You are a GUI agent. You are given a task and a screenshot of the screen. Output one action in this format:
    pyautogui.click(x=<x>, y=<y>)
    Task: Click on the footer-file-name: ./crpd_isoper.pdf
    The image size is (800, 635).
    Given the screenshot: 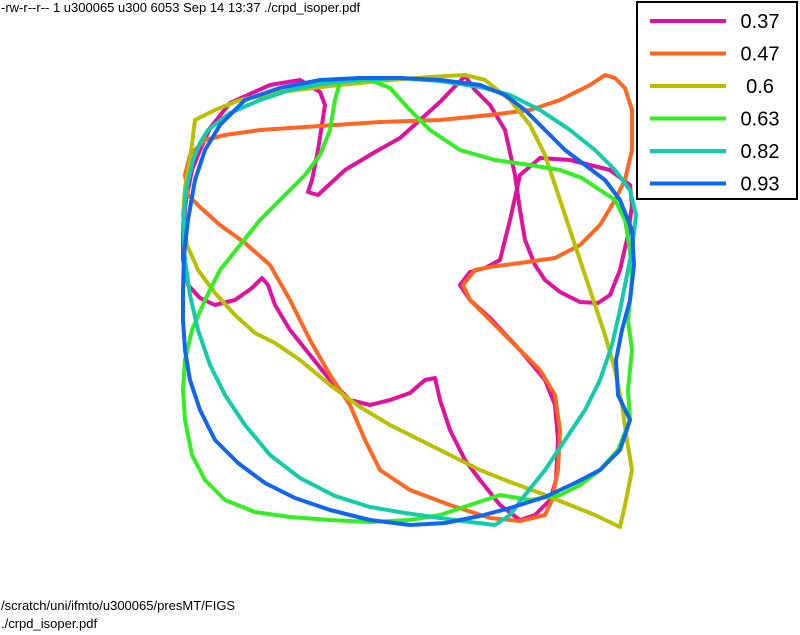 What is the action you would take?
    pyautogui.click(x=49, y=623)
    